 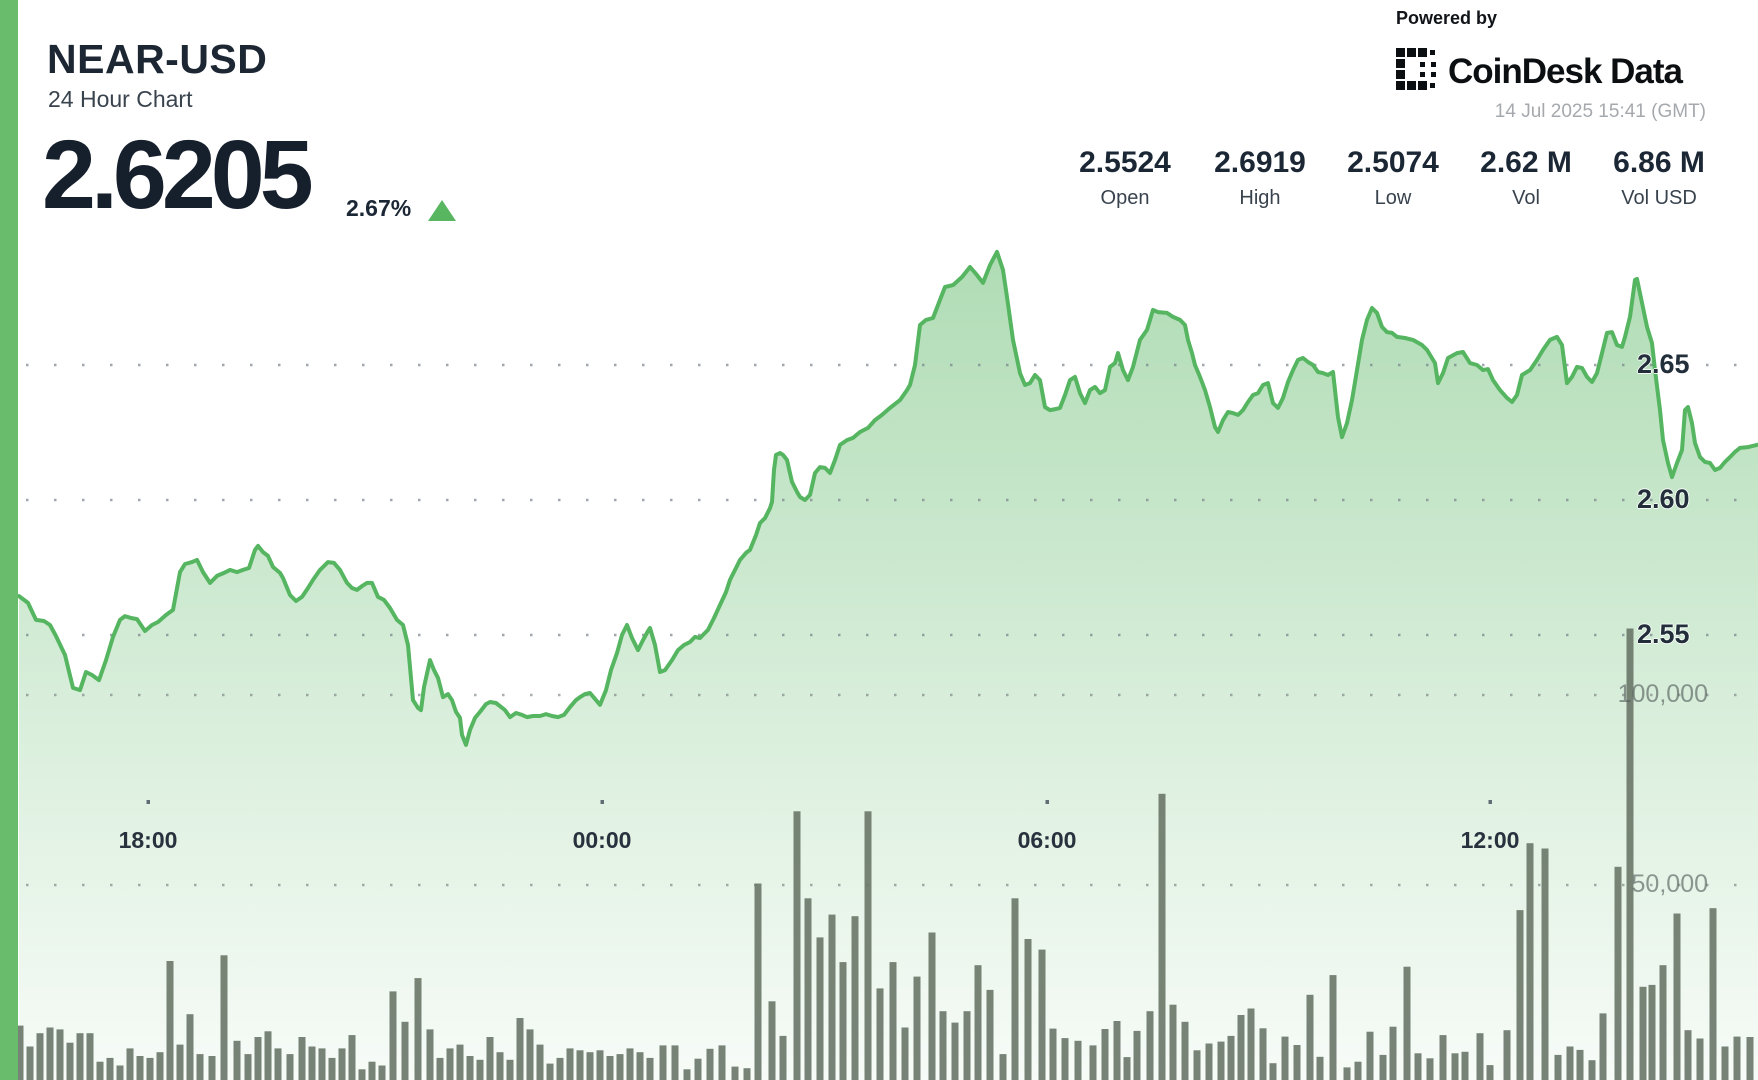 What do you see at coordinates (1526, 162) in the screenshot?
I see `stat-vol-value: 2.62 M` at bounding box center [1526, 162].